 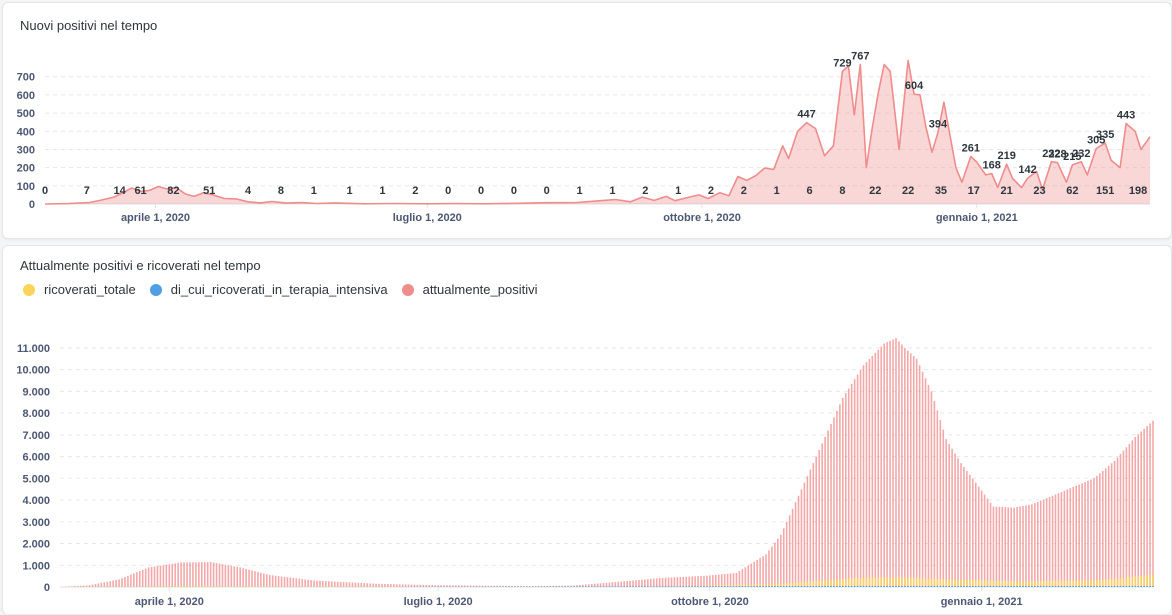 What do you see at coordinates (36, 436) in the screenshot?
I see `y-tick-label: 7.000` at bounding box center [36, 436].